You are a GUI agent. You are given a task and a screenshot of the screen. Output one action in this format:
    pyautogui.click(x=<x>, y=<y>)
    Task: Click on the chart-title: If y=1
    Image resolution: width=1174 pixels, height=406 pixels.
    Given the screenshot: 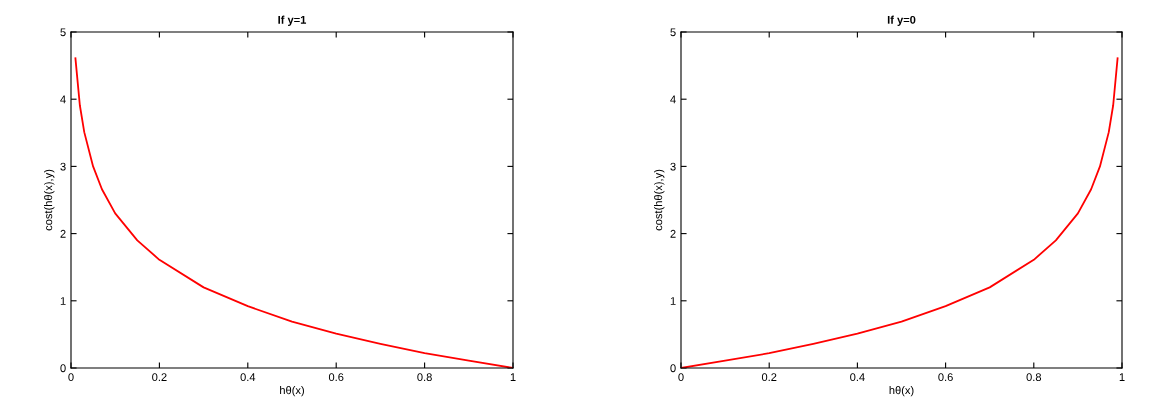 What is the action you would take?
    pyautogui.click(x=292, y=20)
    